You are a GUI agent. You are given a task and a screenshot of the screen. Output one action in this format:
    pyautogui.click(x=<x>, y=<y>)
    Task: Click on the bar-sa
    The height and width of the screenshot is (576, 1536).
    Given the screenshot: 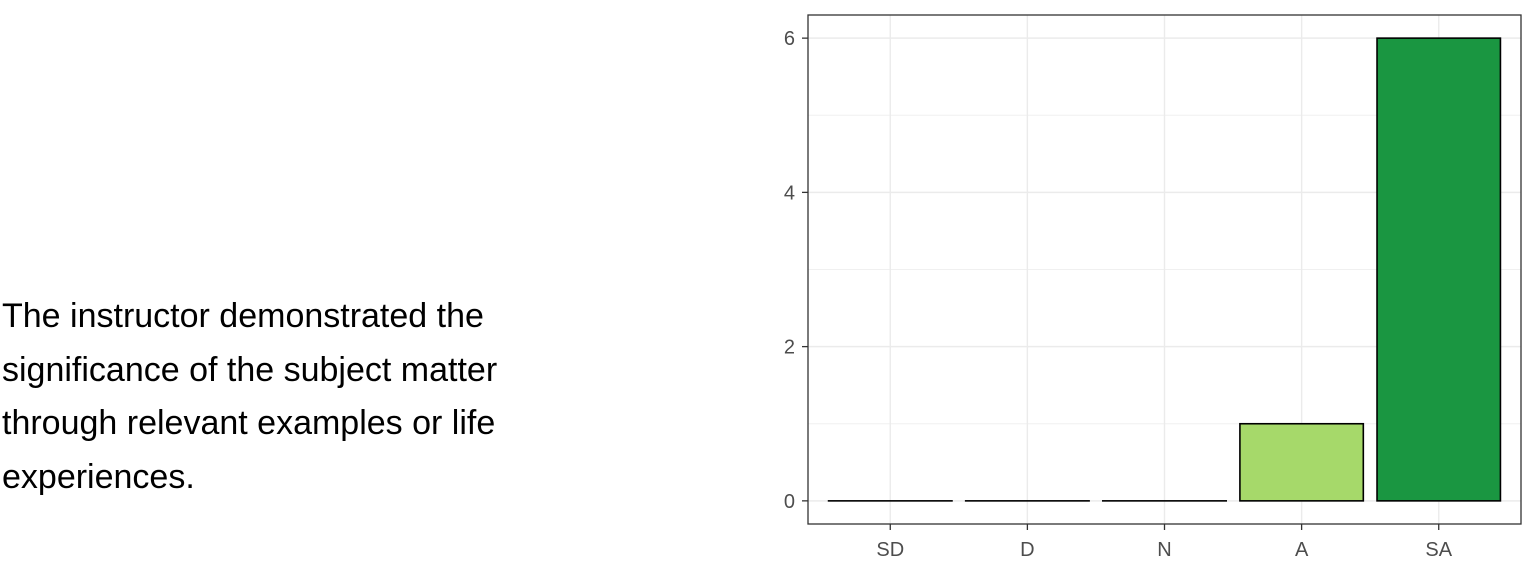 What is the action you would take?
    pyautogui.click(x=1439, y=269)
    